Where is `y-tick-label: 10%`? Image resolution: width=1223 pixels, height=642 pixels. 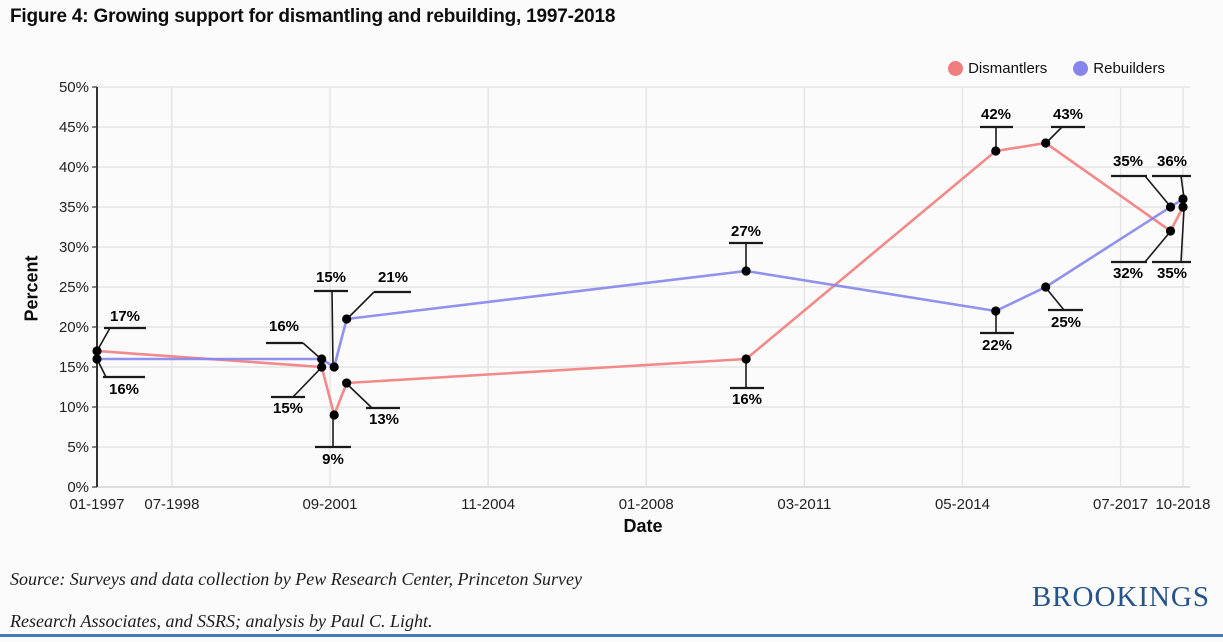
y-tick-label: 10% is located at coordinates (74, 407).